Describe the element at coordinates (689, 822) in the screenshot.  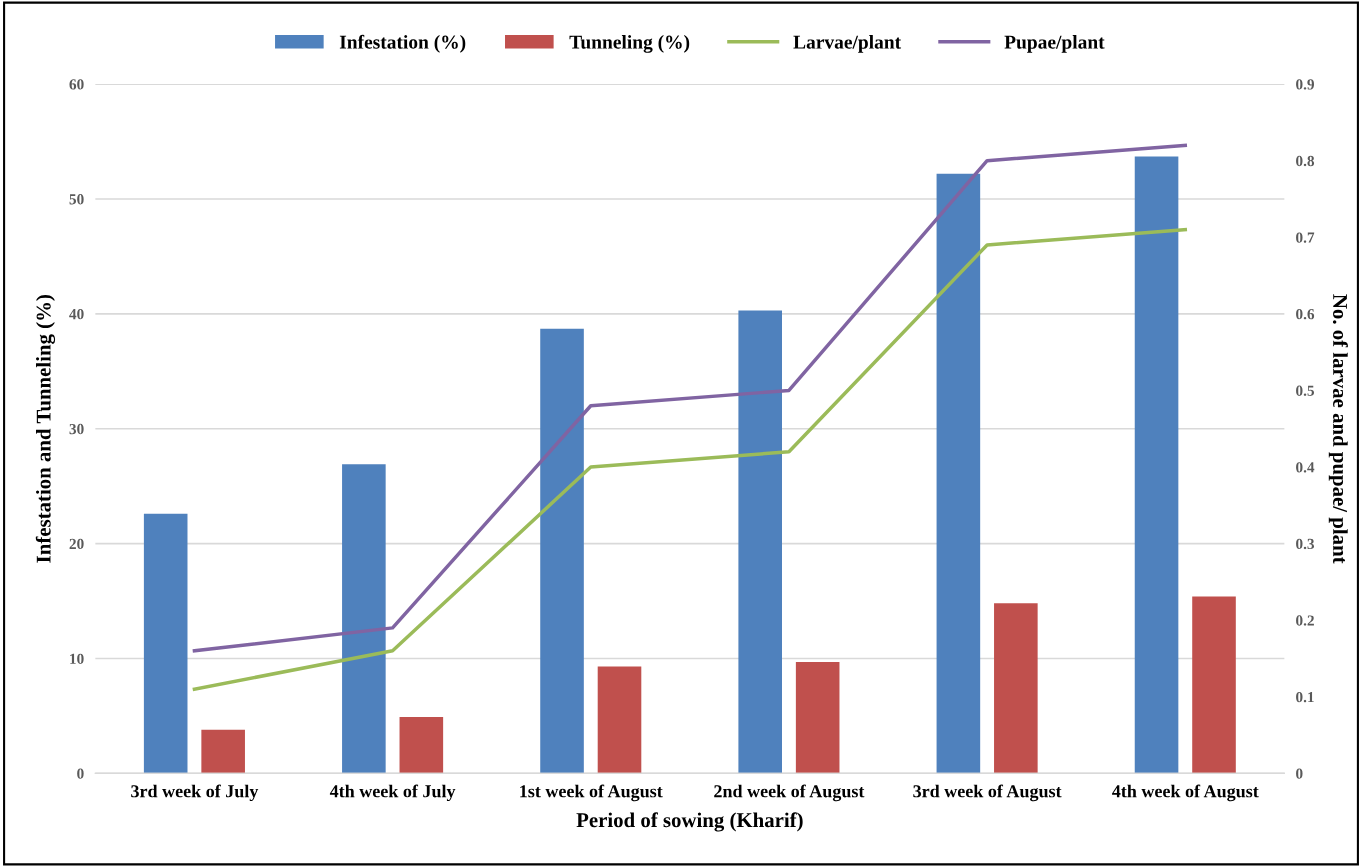
I see `x-axis-title: Period of sowing (Kharif)` at that location.